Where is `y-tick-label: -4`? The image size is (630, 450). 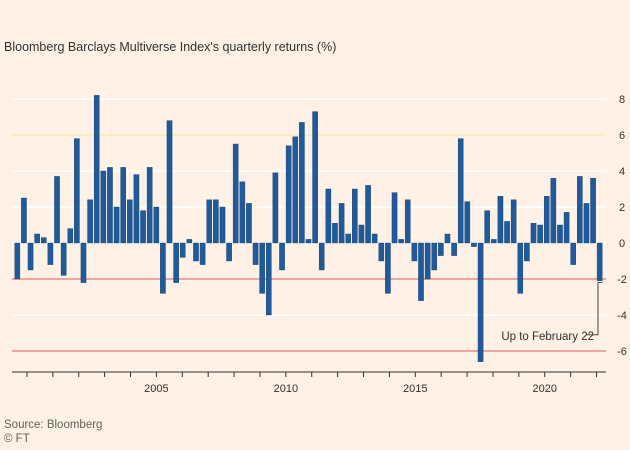 y-tick-label: -4 is located at coordinates (622, 316).